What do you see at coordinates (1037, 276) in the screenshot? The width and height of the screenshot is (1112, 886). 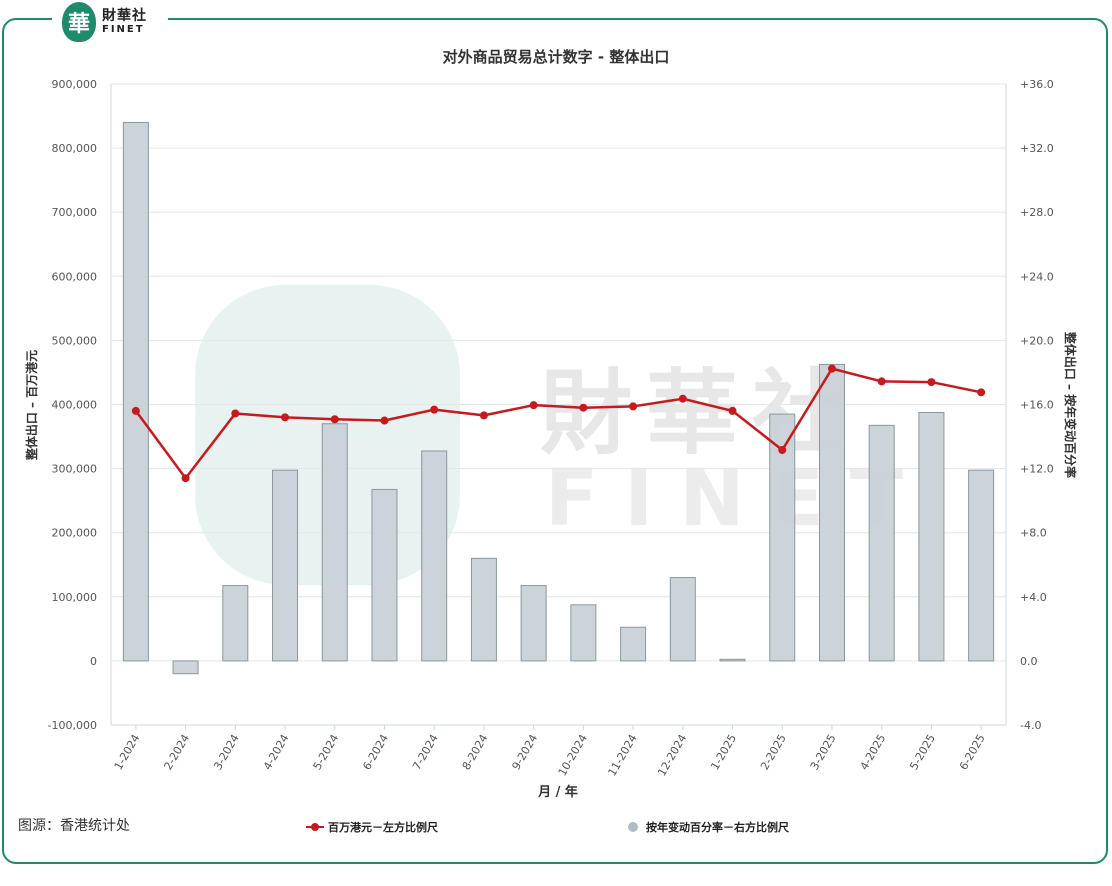 I see `right-tick-label: +24.0` at bounding box center [1037, 276].